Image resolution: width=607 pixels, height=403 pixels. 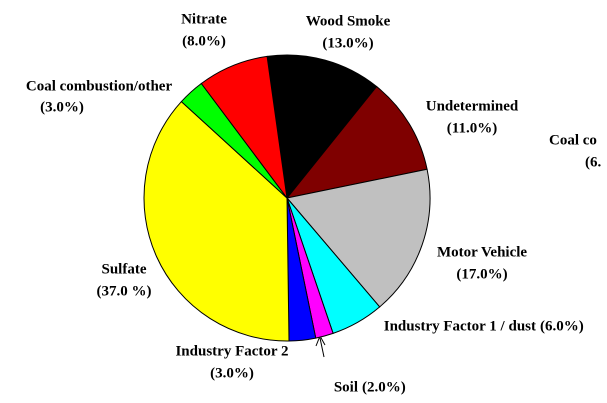 What do you see at coordinates (99, 86) in the screenshot?
I see `slice-label: Coal combustion/other` at bounding box center [99, 86].